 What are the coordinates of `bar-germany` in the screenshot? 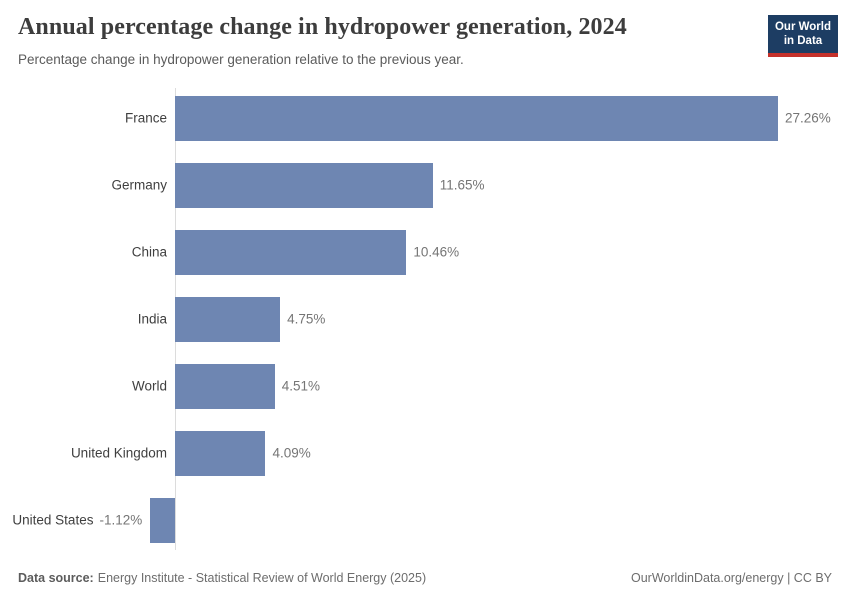 It's located at (304, 185).